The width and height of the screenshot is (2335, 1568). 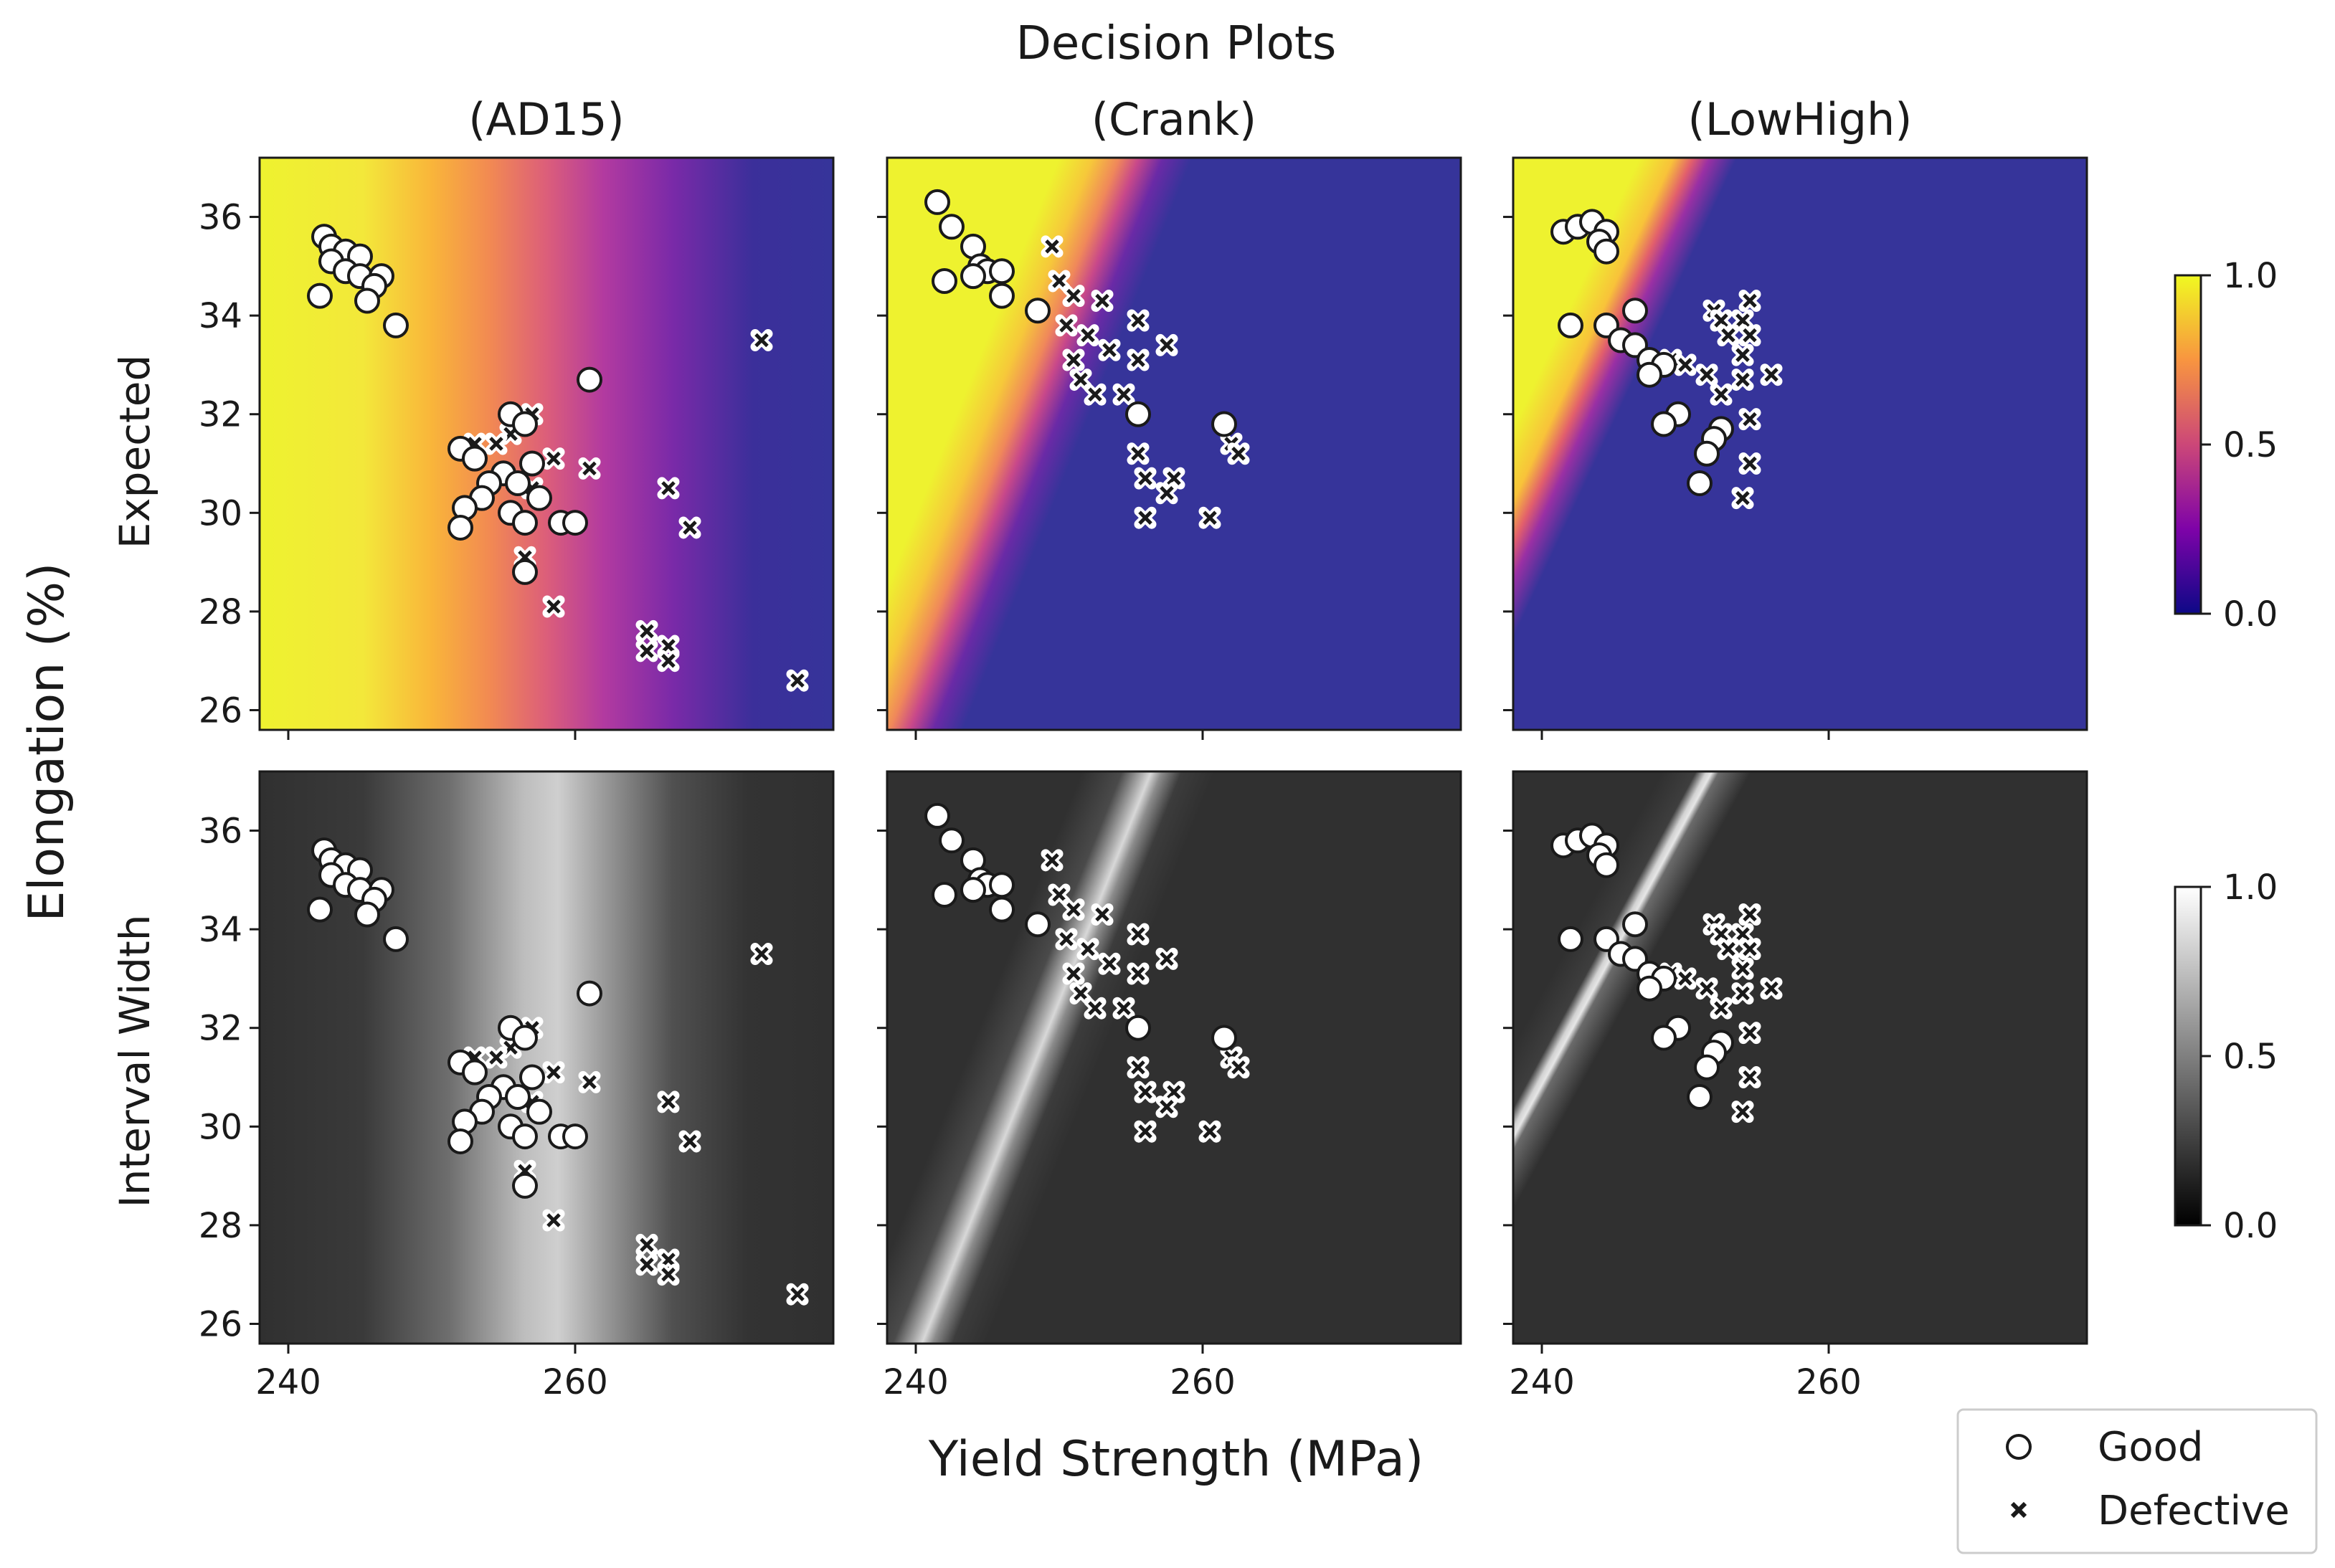 What do you see at coordinates (517, 448) in the screenshot?
I see `expected-panel-0: 26 28 30 32 34 36` at bounding box center [517, 448].